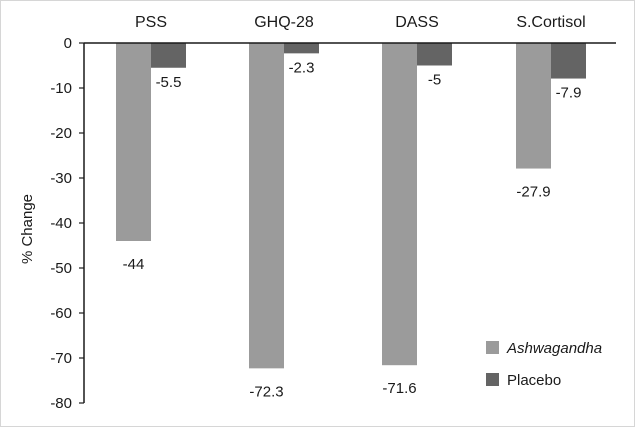 This screenshot has height=428, width=635. What do you see at coordinates (133, 142) in the screenshot?
I see `bar-ashwagandha-pss` at bounding box center [133, 142].